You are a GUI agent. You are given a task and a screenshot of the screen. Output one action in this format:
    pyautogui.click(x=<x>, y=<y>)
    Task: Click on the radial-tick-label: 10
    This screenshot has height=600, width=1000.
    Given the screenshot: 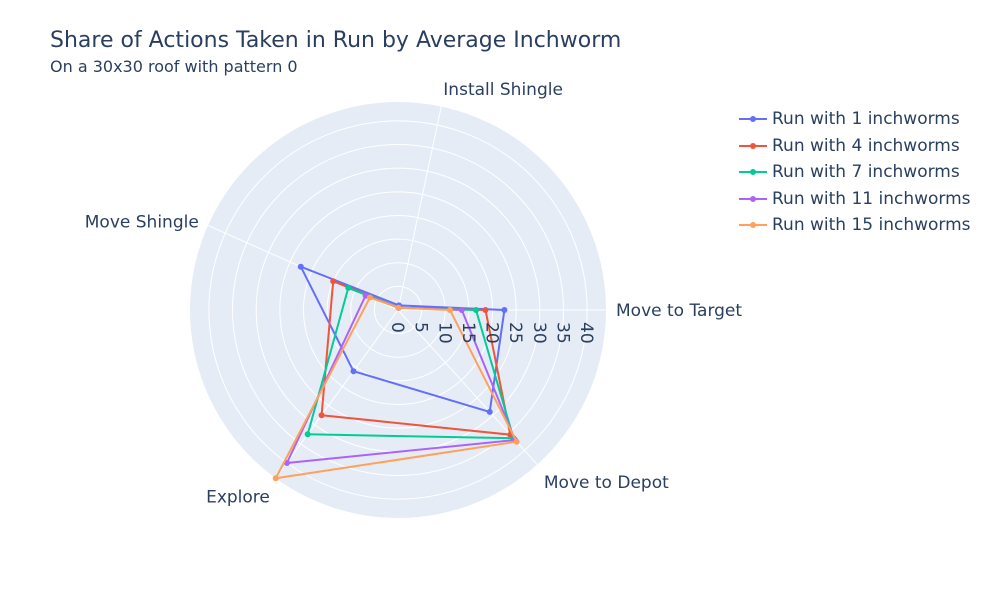 What is the action you would take?
    pyautogui.click(x=444, y=333)
    